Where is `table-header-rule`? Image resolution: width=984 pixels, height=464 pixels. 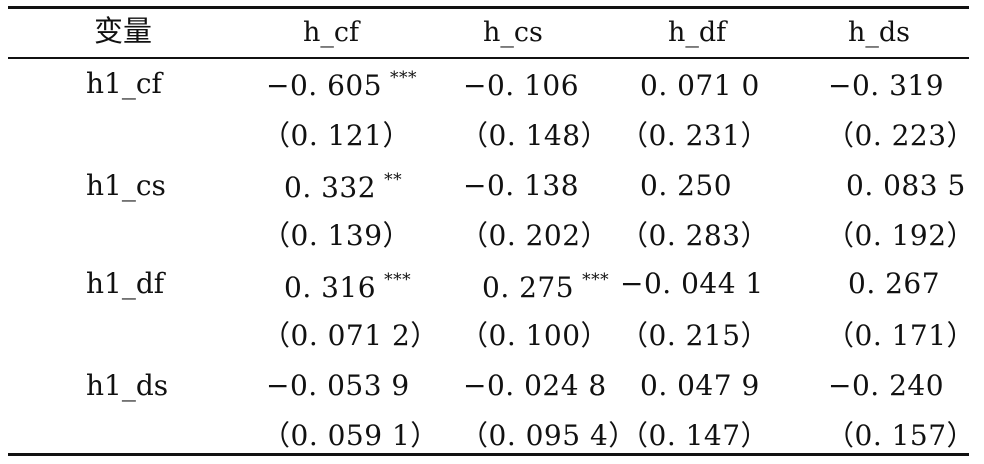
table-header-rule is located at coordinates (488, 58).